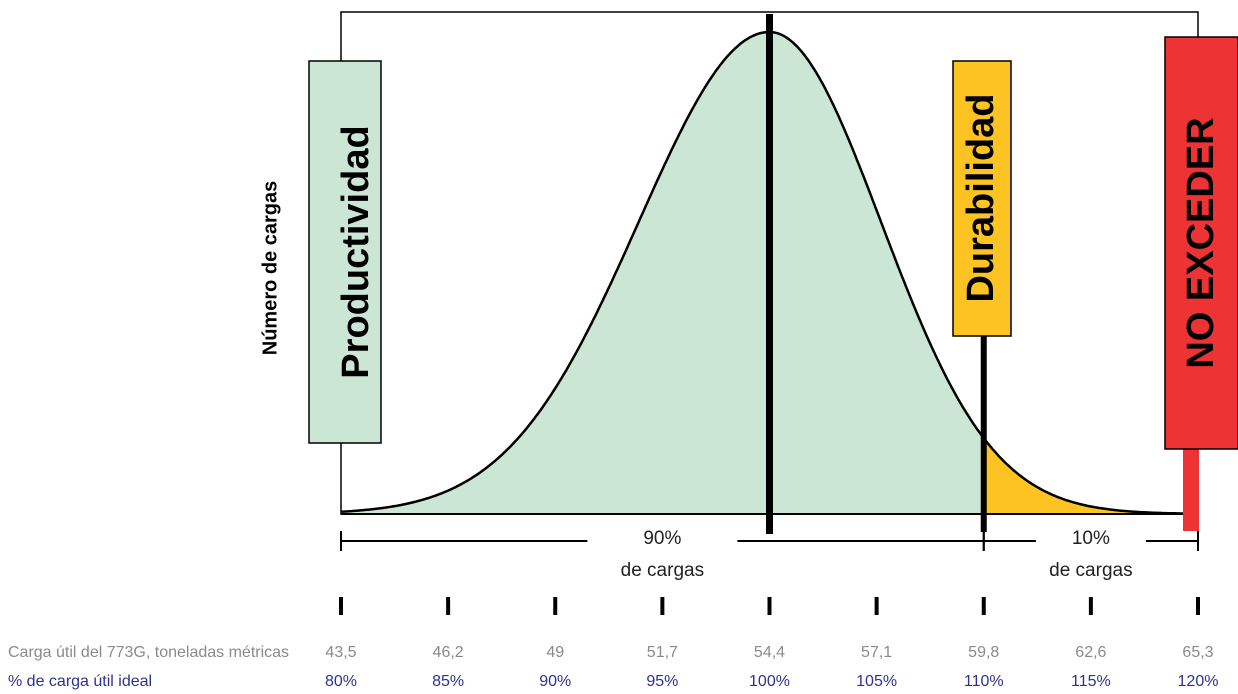  What do you see at coordinates (1198, 681) in the screenshot?
I see `percent-tick-label: 120%` at bounding box center [1198, 681].